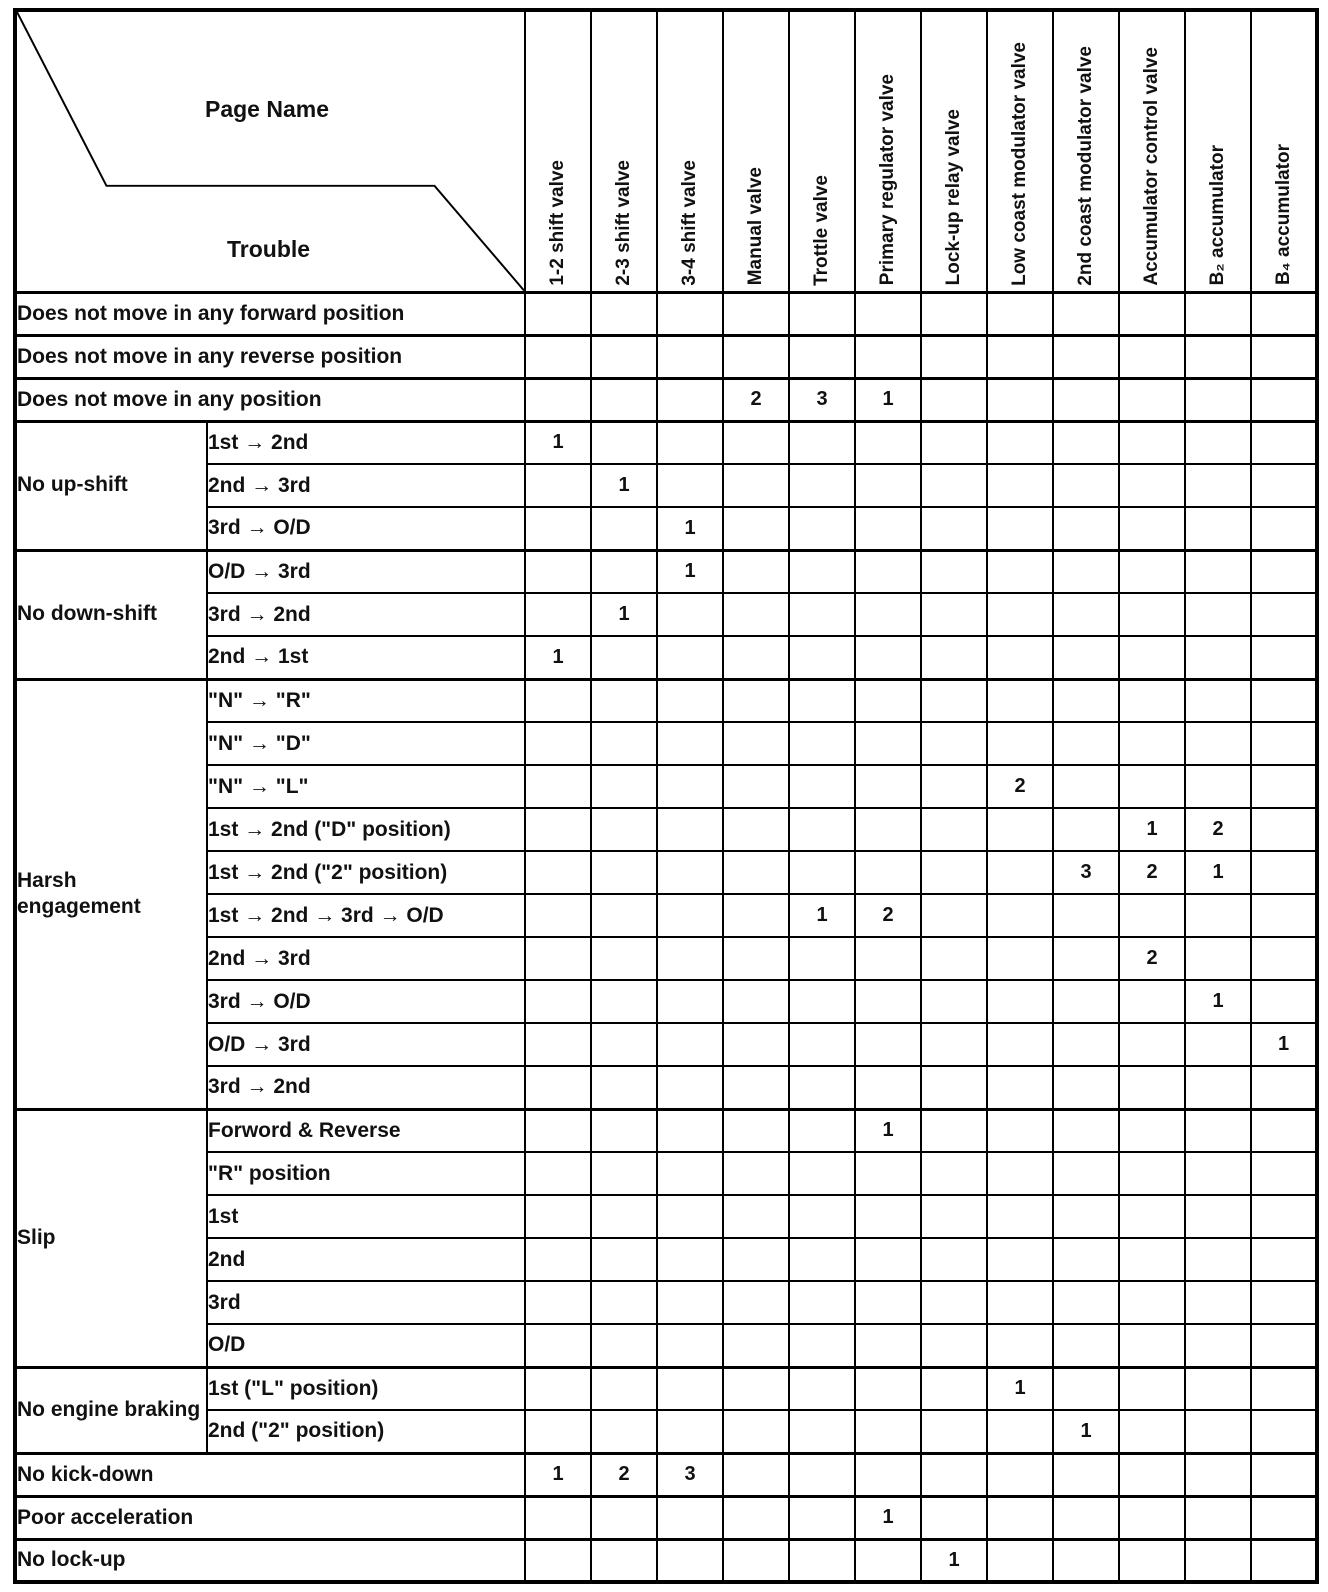 The width and height of the screenshot is (1328, 1592). Describe the element at coordinates (270, 399) in the screenshot. I see `trouble-label: Does not move in any position` at that location.